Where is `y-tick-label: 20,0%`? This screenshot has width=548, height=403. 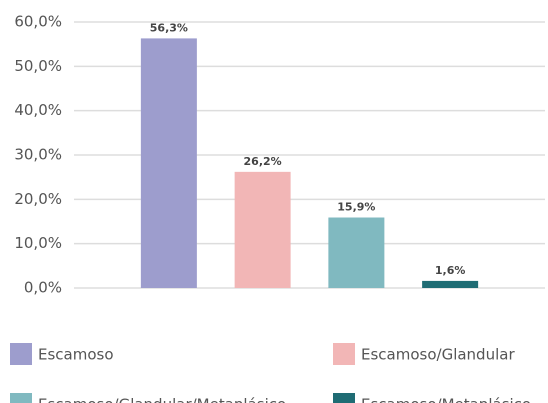 y-tick-label: 20,0% is located at coordinates (38, 199).